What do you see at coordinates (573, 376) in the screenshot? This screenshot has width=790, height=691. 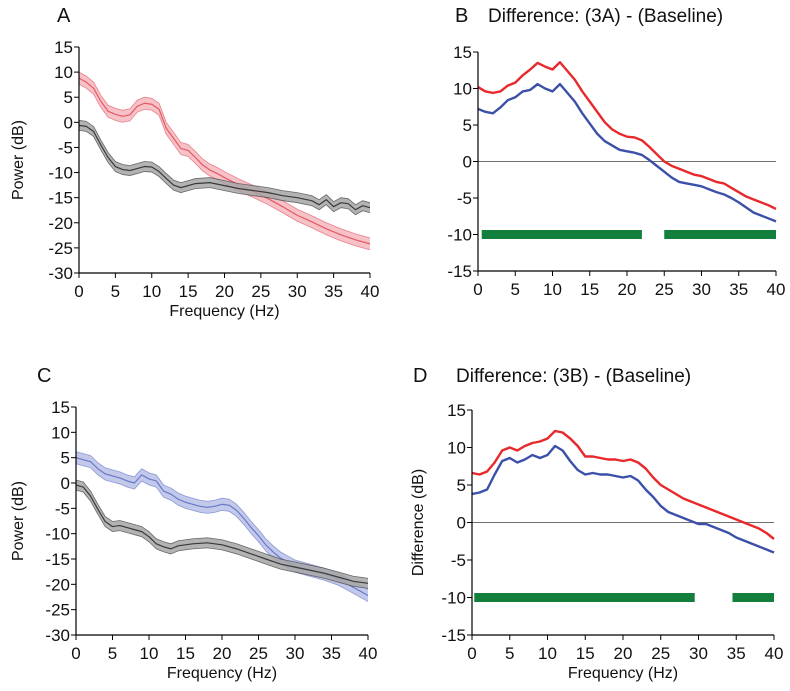 I see `panel-title: Difference: (3B) - (Baseline)` at bounding box center [573, 376].